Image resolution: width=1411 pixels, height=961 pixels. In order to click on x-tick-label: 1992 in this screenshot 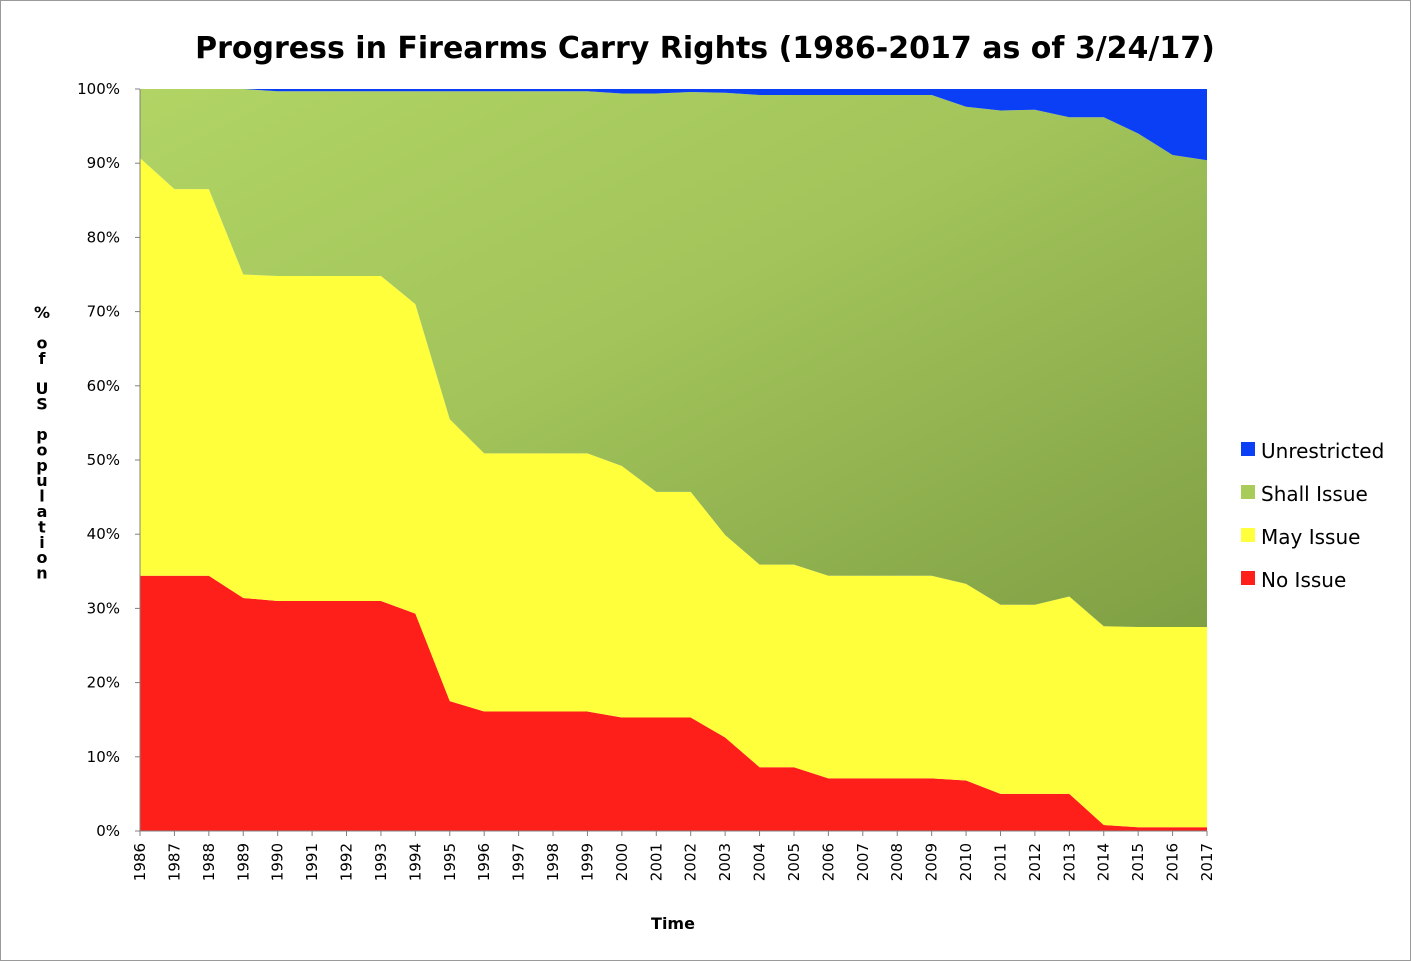, I will do `click(347, 862)`.